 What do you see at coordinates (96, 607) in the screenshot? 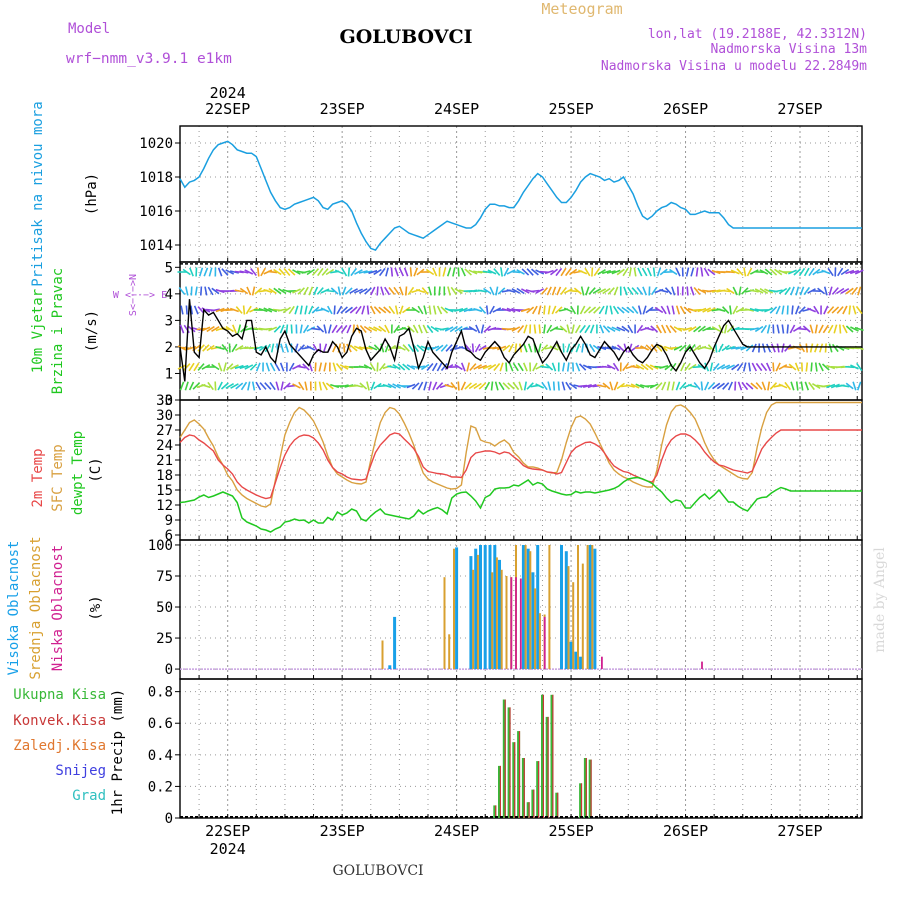
I see `cloud-units: (%)` at bounding box center [96, 607].